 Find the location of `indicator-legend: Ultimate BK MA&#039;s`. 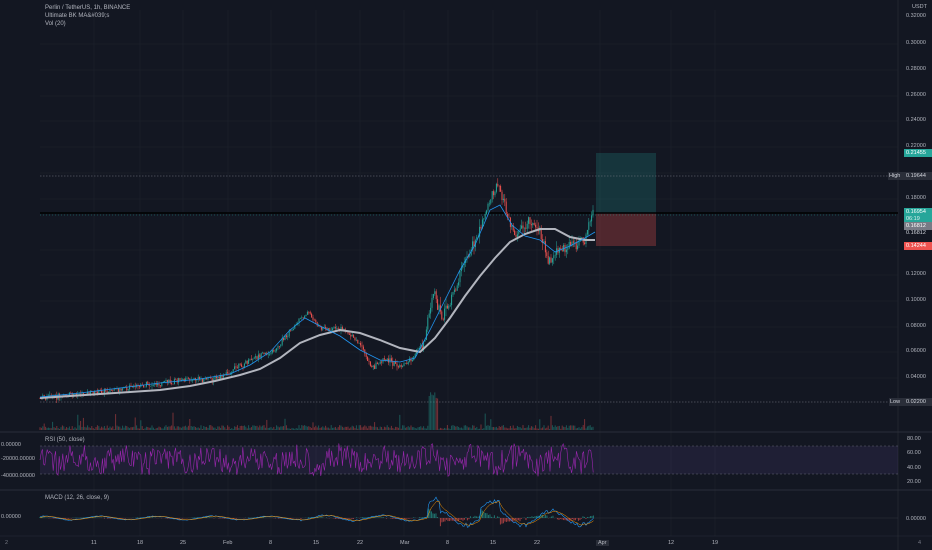

indicator-legend: Ultimate BK MA&#039;s is located at coordinates (77, 16).